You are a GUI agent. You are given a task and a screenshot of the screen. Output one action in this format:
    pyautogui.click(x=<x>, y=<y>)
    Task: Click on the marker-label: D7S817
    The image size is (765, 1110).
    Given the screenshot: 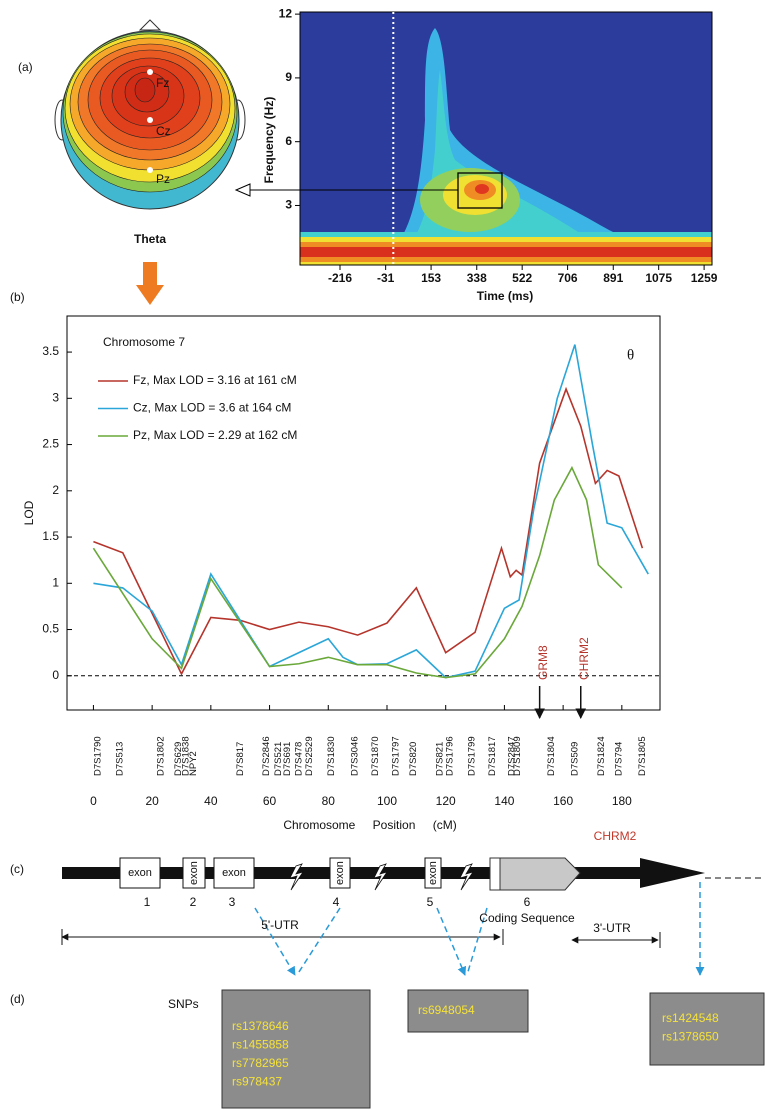 What is the action you would take?
    pyautogui.click(x=240, y=759)
    